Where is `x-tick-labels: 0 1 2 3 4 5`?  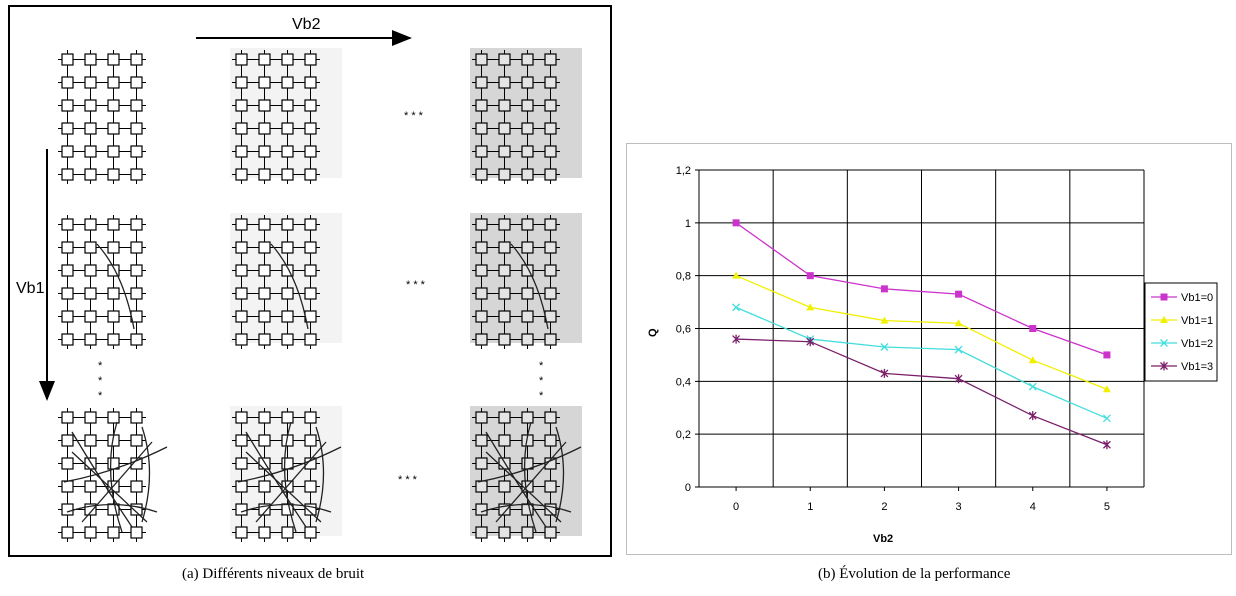 x-tick-labels: 0 1 2 3 4 5 is located at coordinates (921, 507).